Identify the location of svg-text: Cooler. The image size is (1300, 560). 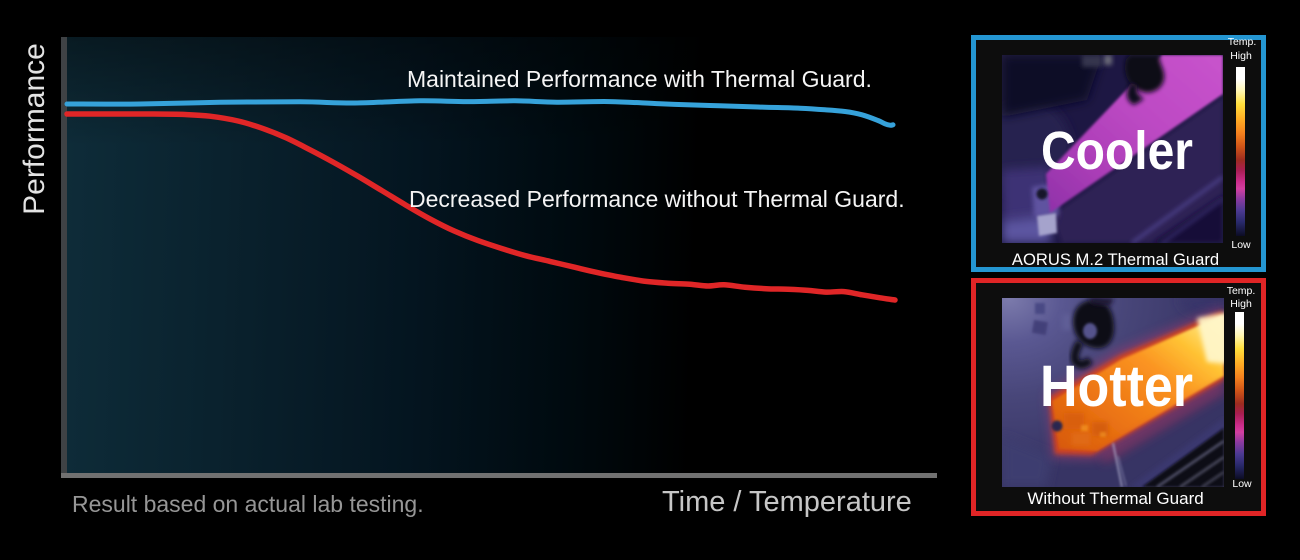
(1117, 151).